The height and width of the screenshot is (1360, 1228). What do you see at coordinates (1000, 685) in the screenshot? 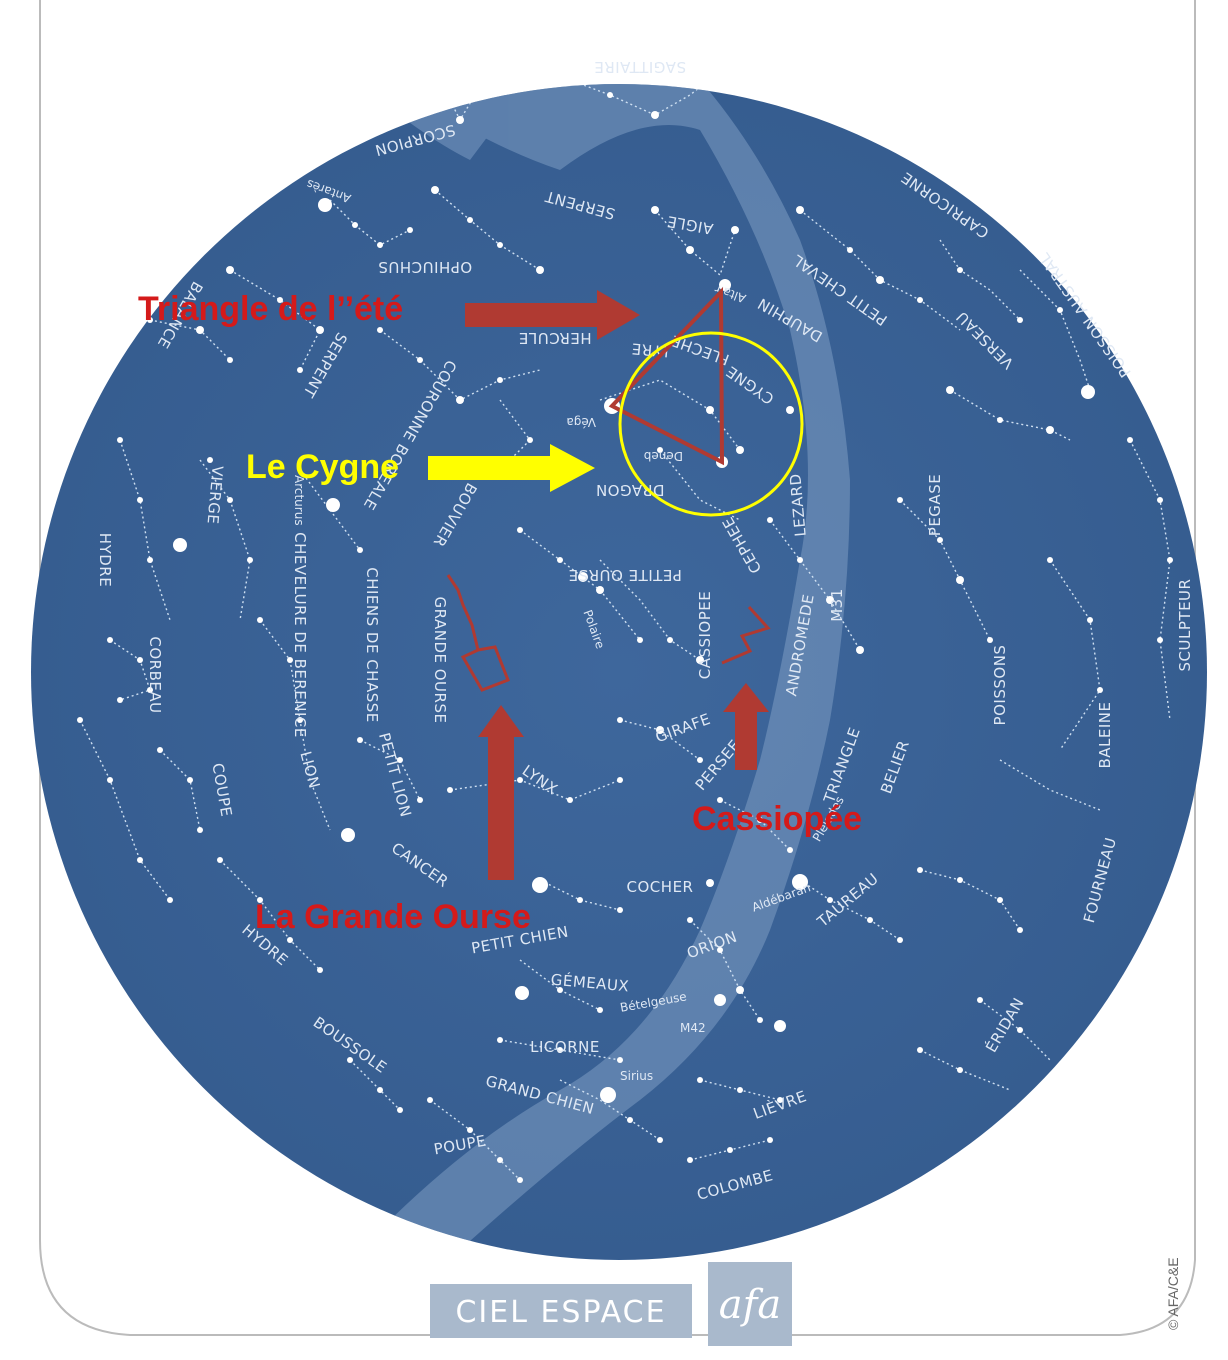
I see `label-poissons: POISSONS` at bounding box center [1000, 685].